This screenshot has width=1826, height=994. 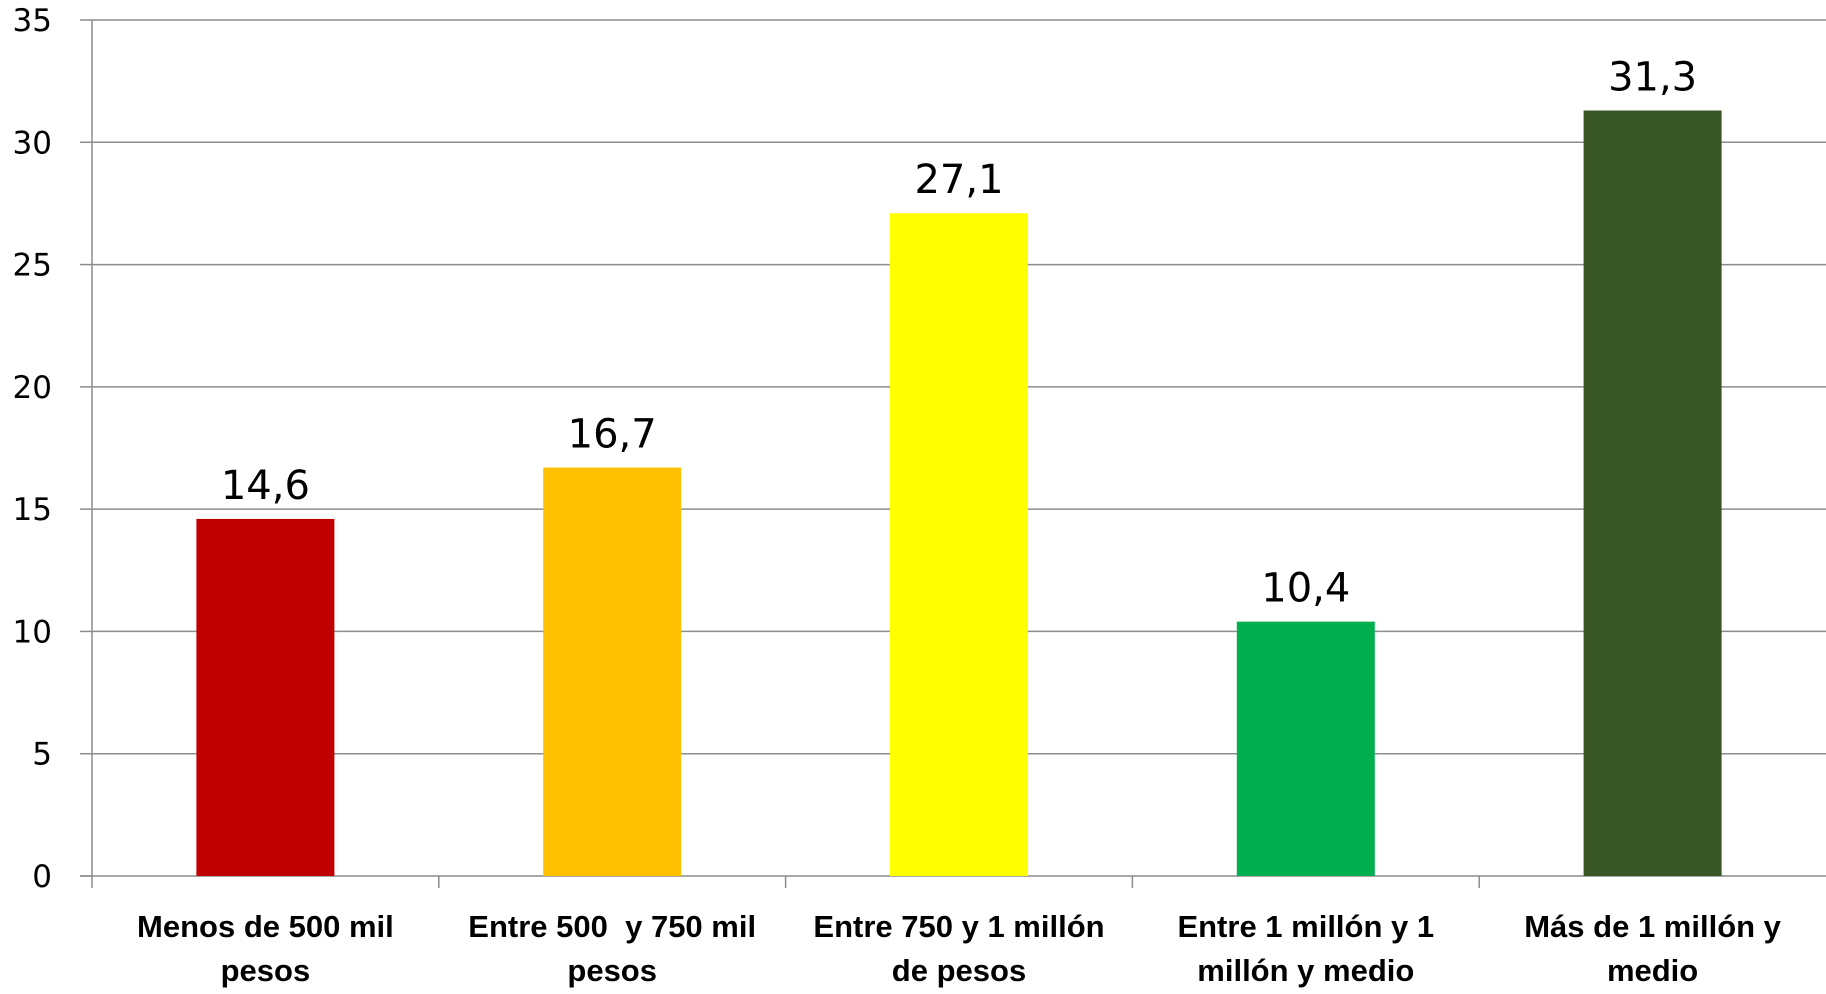 I want to click on y-tick-label-5: 5, so click(x=42, y=755).